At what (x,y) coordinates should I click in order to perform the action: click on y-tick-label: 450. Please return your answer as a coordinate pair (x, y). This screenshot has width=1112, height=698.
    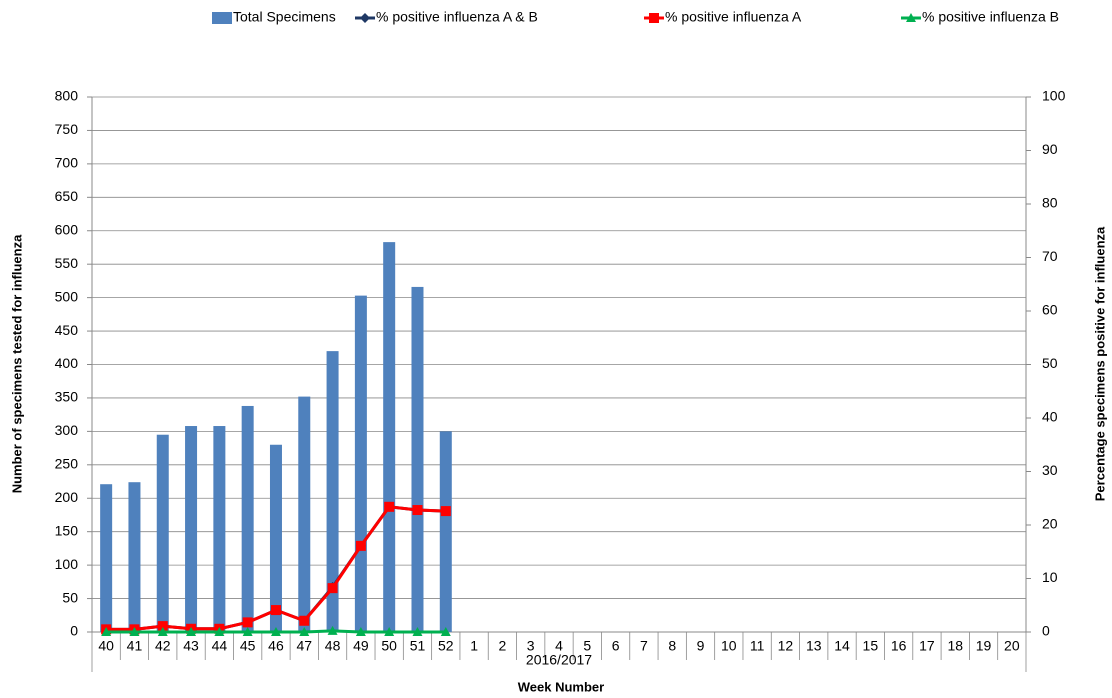
    Looking at the image, I should click on (67, 330).